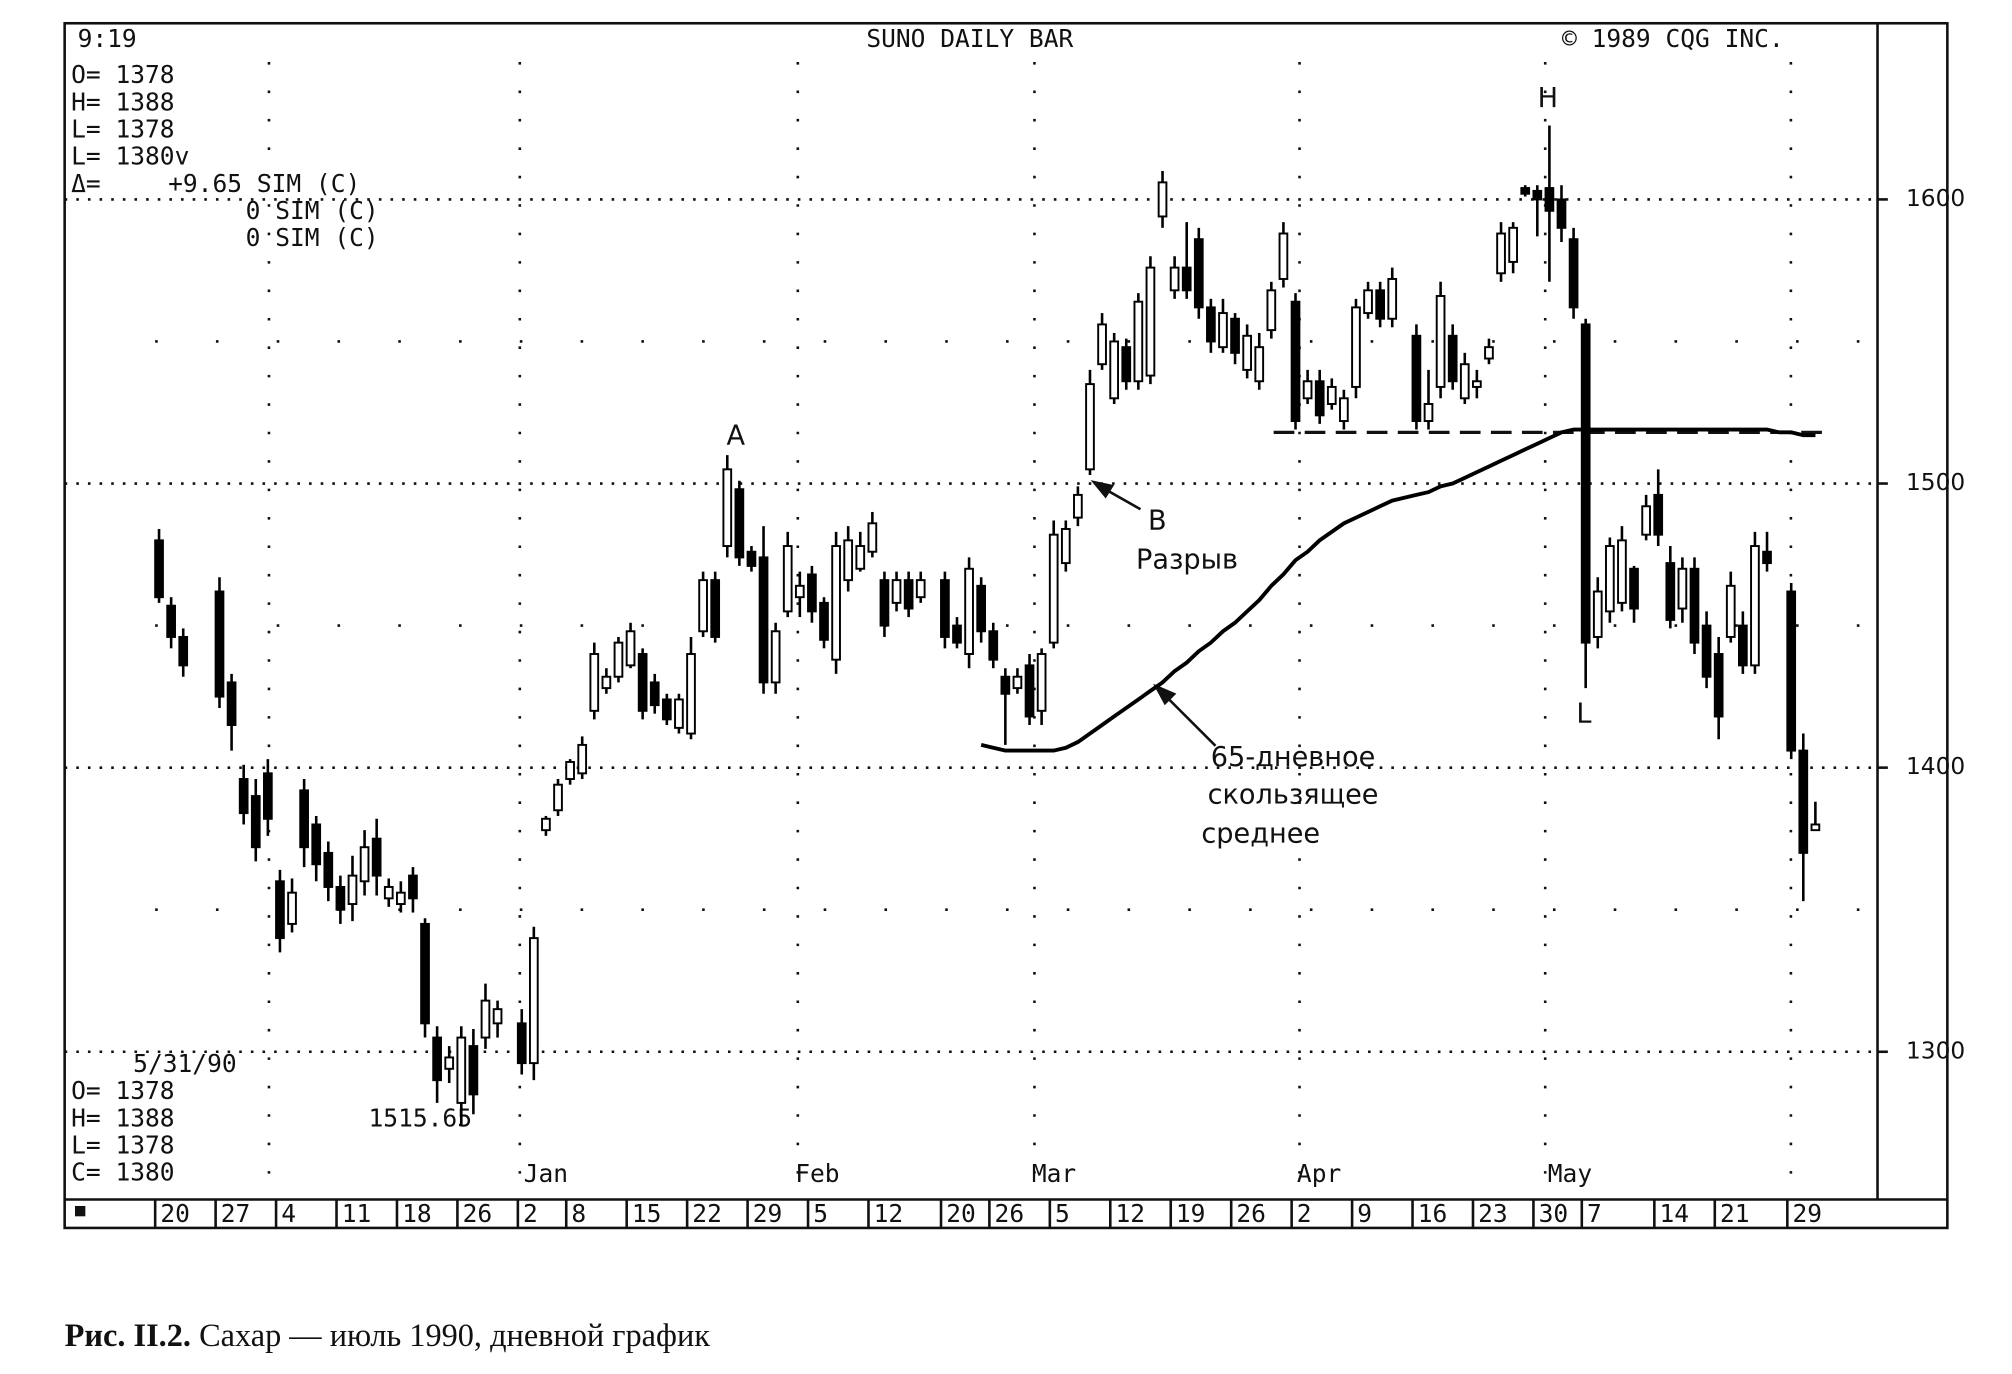 Image resolution: width=2012 pixels, height=1374 pixels. Describe the element at coordinates (1153, 613) in the screenshot. I see `annotation-arrows` at that location.